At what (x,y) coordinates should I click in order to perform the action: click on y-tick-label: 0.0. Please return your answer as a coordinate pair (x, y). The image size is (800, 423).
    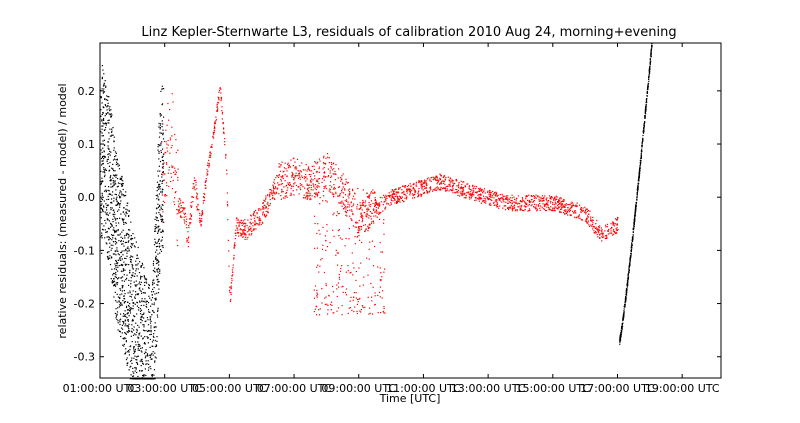
    Looking at the image, I should click on (87, 197).